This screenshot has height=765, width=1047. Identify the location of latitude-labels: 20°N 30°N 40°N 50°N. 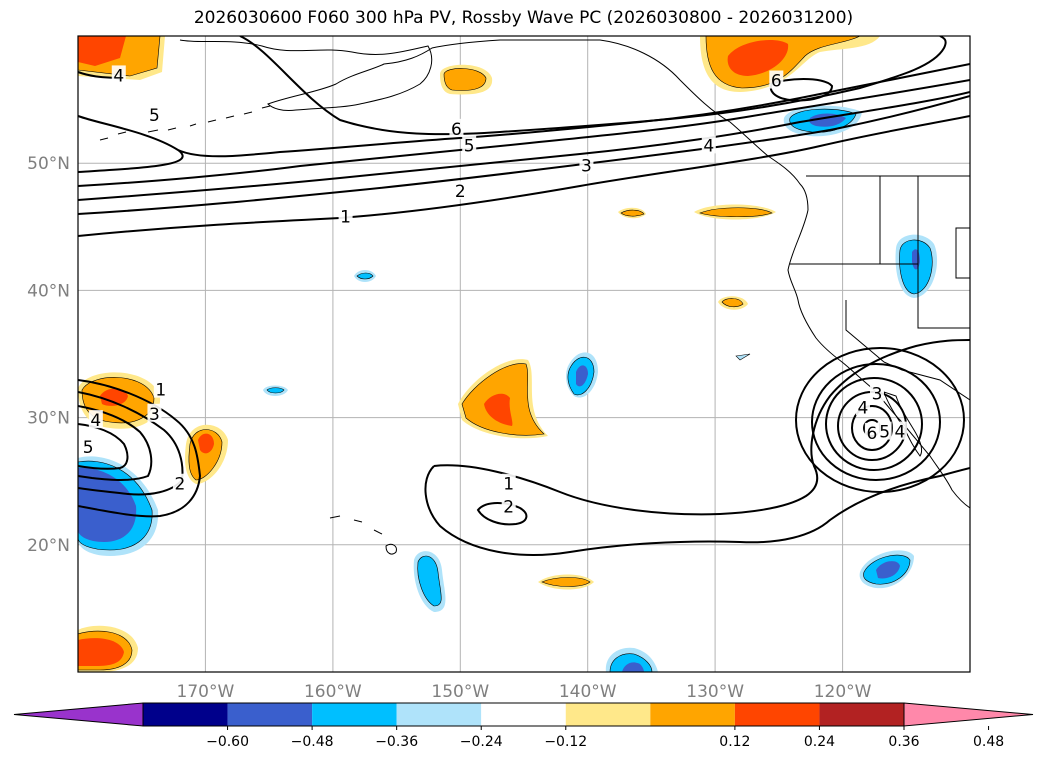
(48, 355).